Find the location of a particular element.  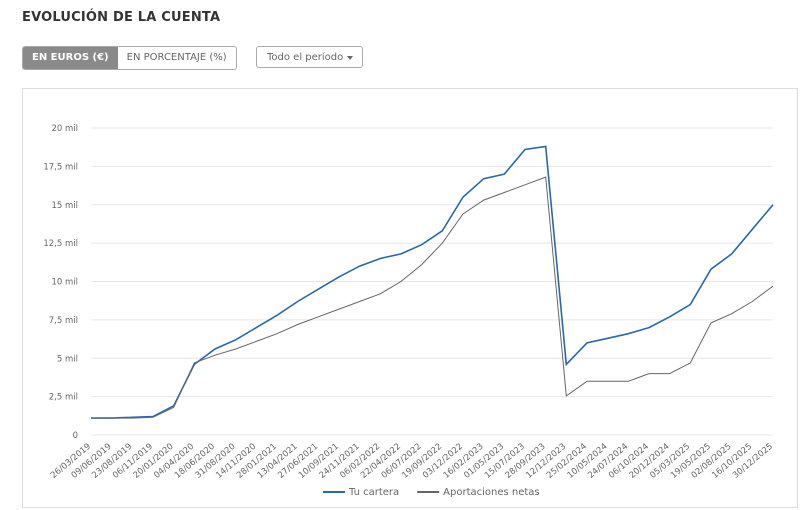

y-tick-label: 17,5 mil is located at coordinates (60, 167).